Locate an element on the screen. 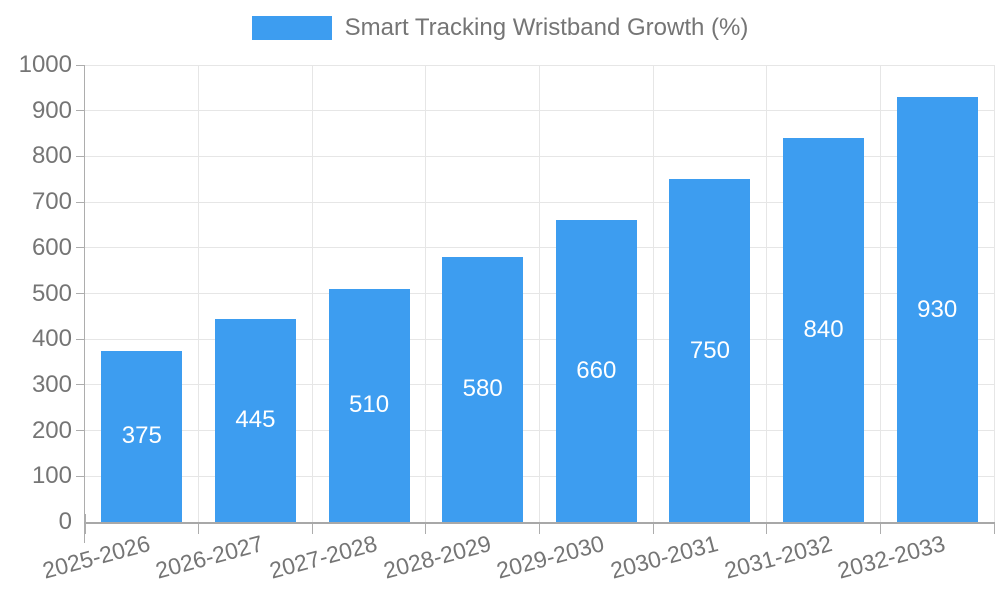  y-axis-tick-label: 0 is located at coordinates (65, 521).